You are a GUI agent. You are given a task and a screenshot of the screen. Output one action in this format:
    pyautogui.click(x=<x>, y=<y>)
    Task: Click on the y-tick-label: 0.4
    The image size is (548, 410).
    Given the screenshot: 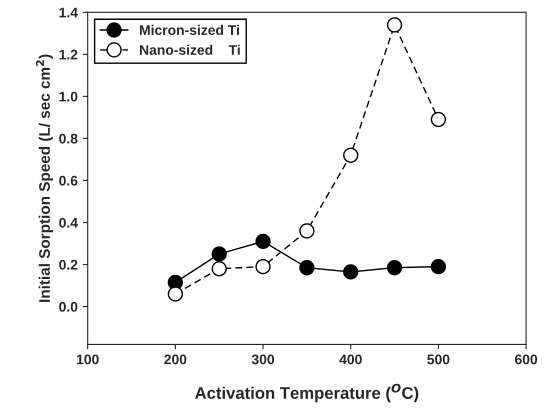 What is the action you would take?
    pyautogui.click(x=68, y=223)
    